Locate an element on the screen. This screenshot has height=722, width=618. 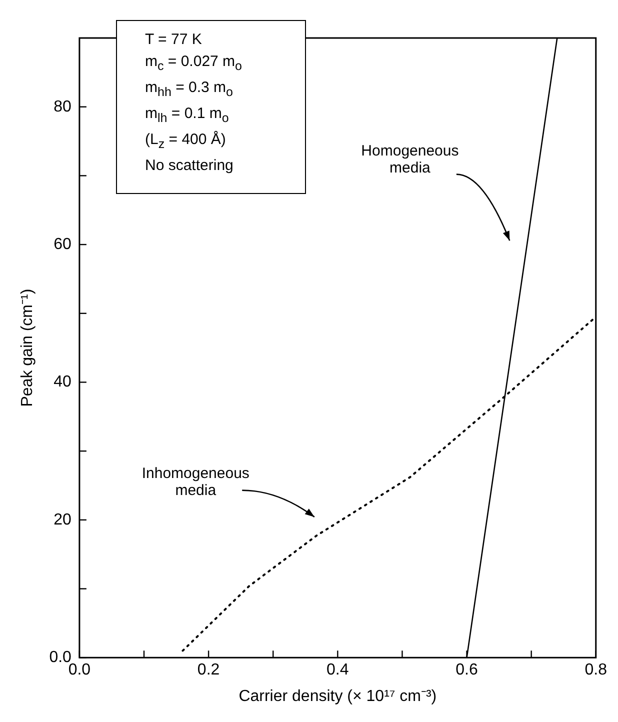
x-tick-label: 0.0 is located at coordinates (79, 670).